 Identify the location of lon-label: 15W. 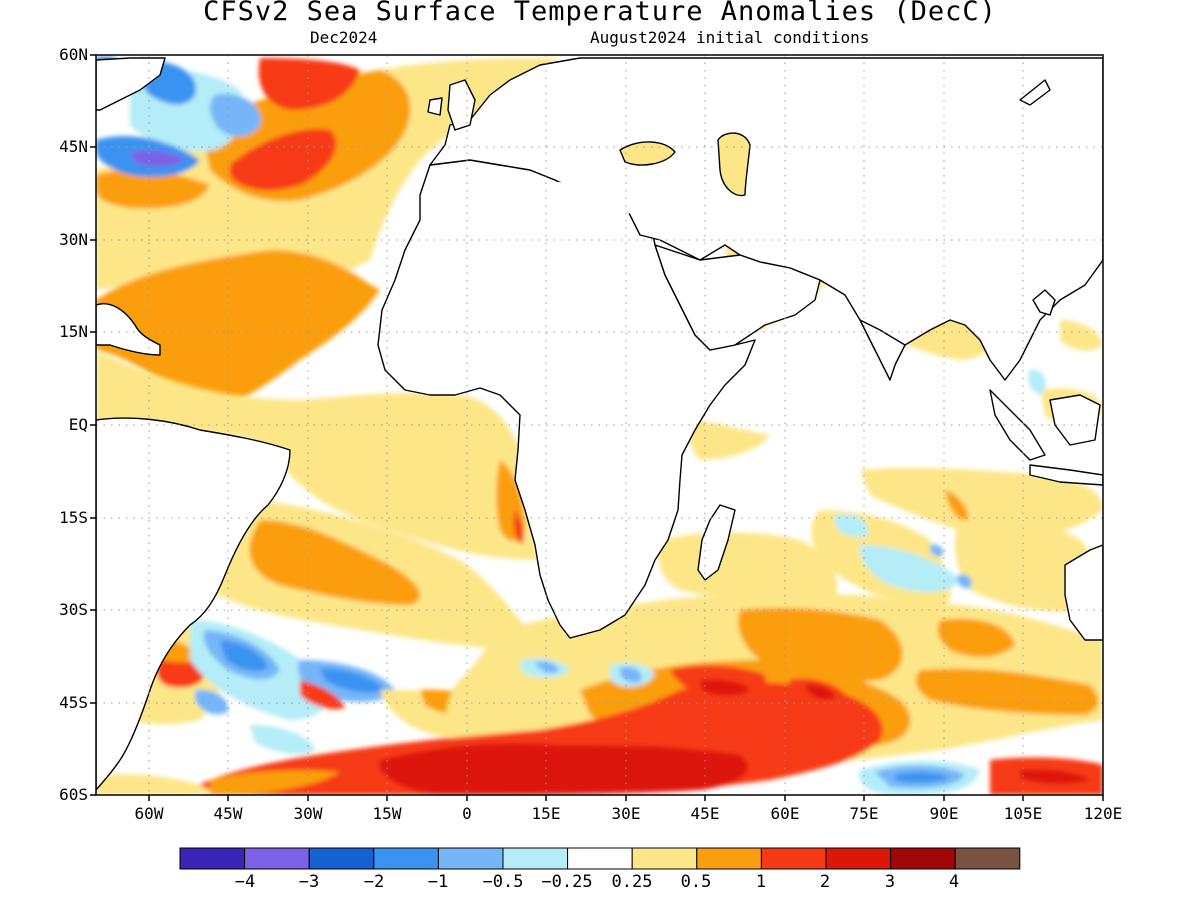
(387, 813).